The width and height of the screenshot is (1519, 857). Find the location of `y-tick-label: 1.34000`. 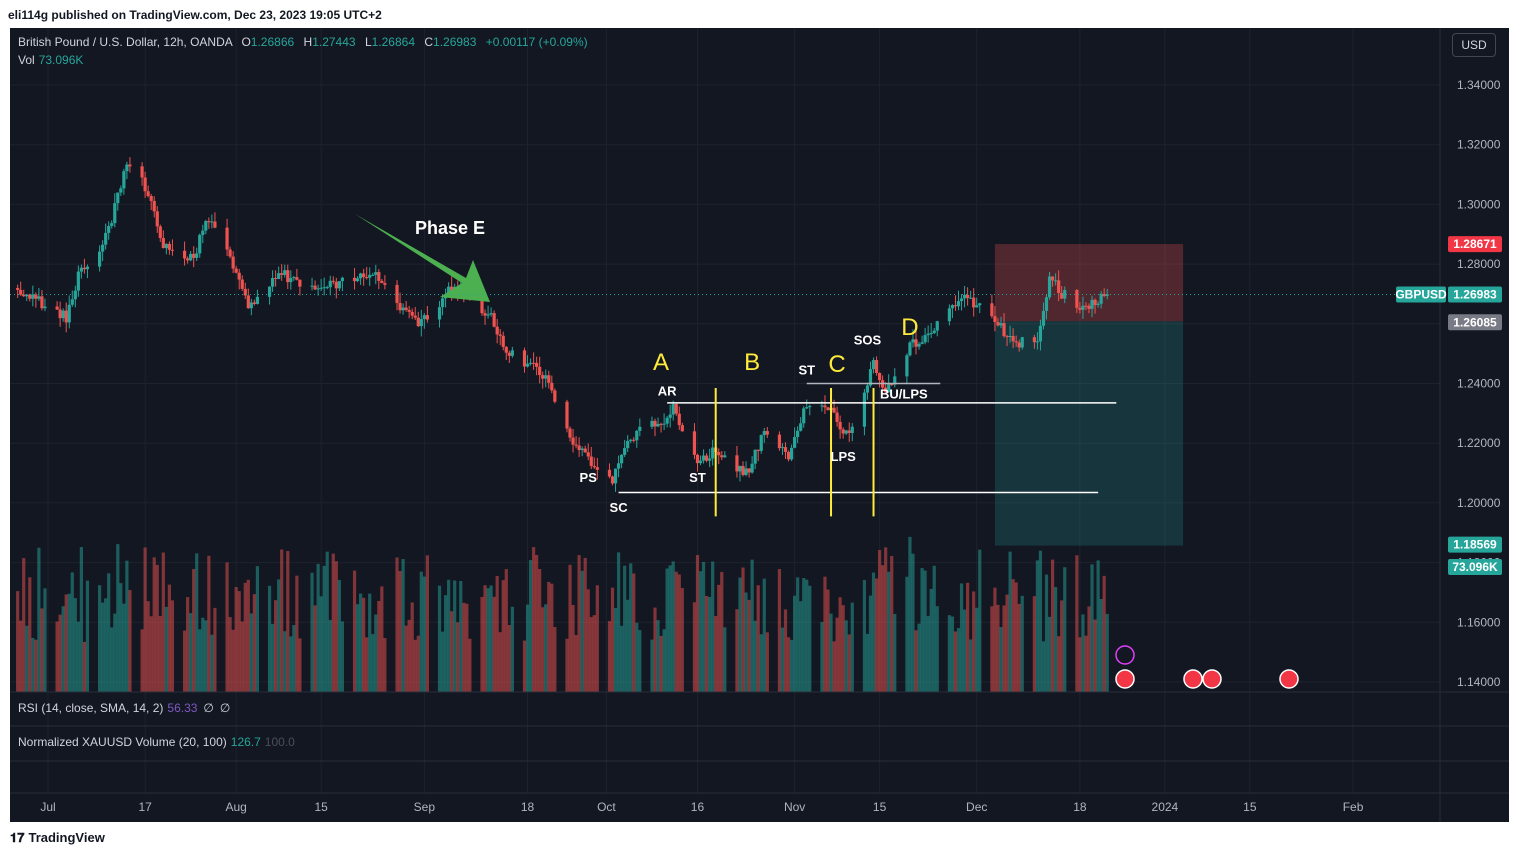

y-tick-label: 1.34000 is located at coordinates (1479, 85).